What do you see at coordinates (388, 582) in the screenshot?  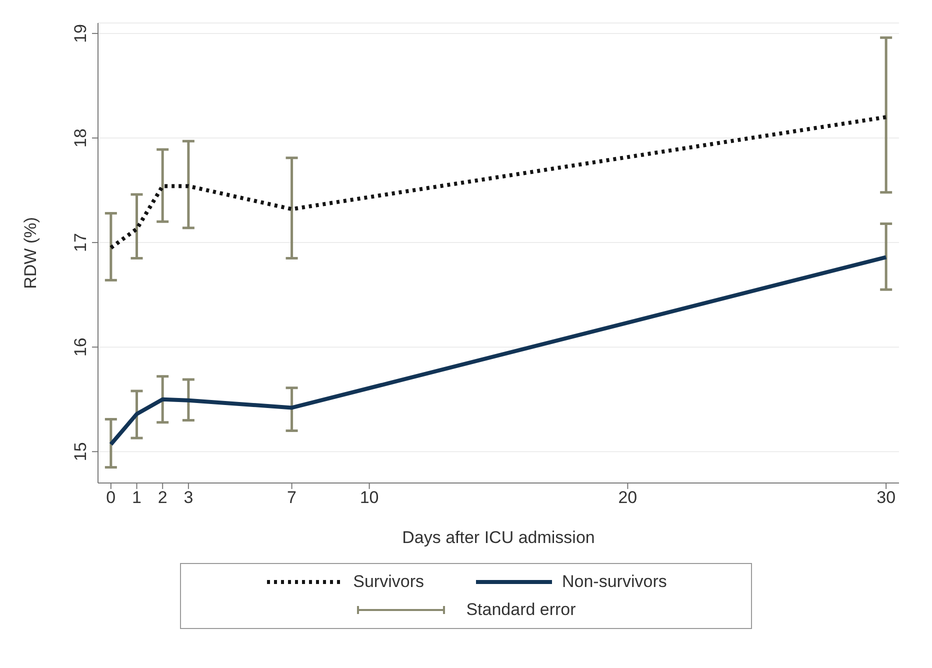 I see `legend-label: Survivors` at bounding box center [388, 582].